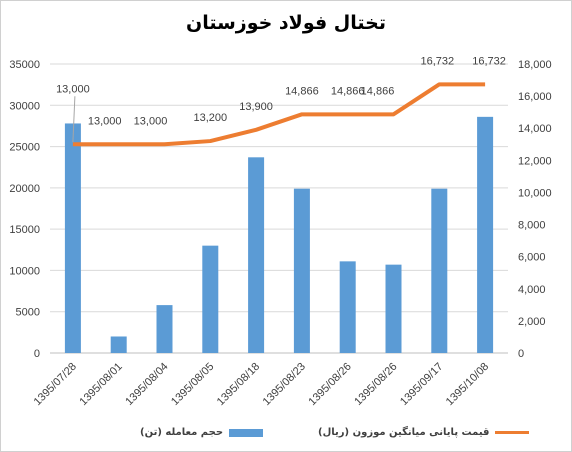 This screenshot has width=572, height=452. Describe the element at coordinates (286, 23) in the screenshot. I see `chart-title: تختال فولاد خوزستان` at that location.